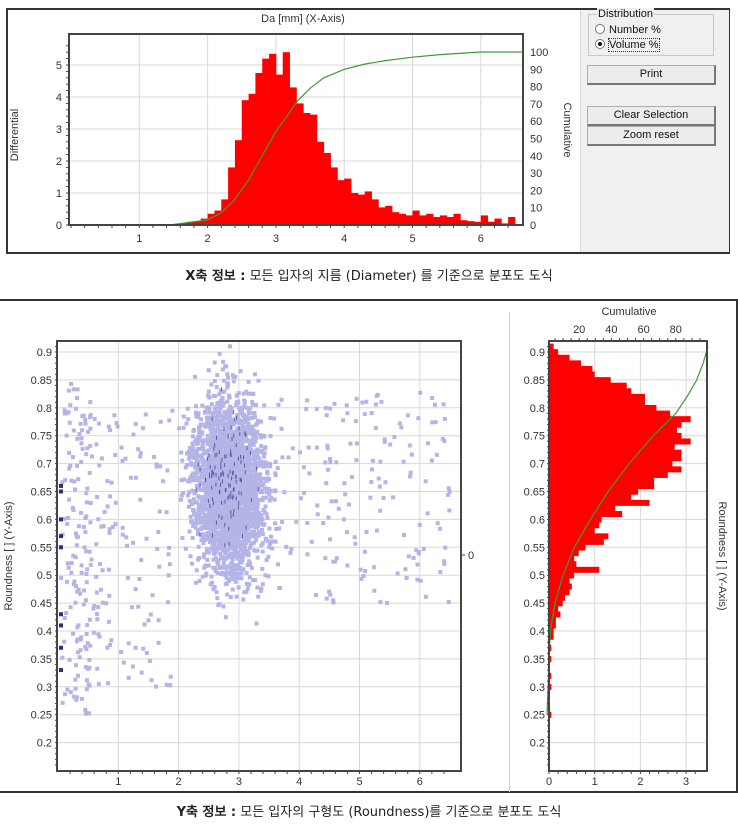 The image size is (738, 826). Describe the element at coordinates (626, 14) in the screenshot. I see `distribution-group-title: Distribution` at that location.